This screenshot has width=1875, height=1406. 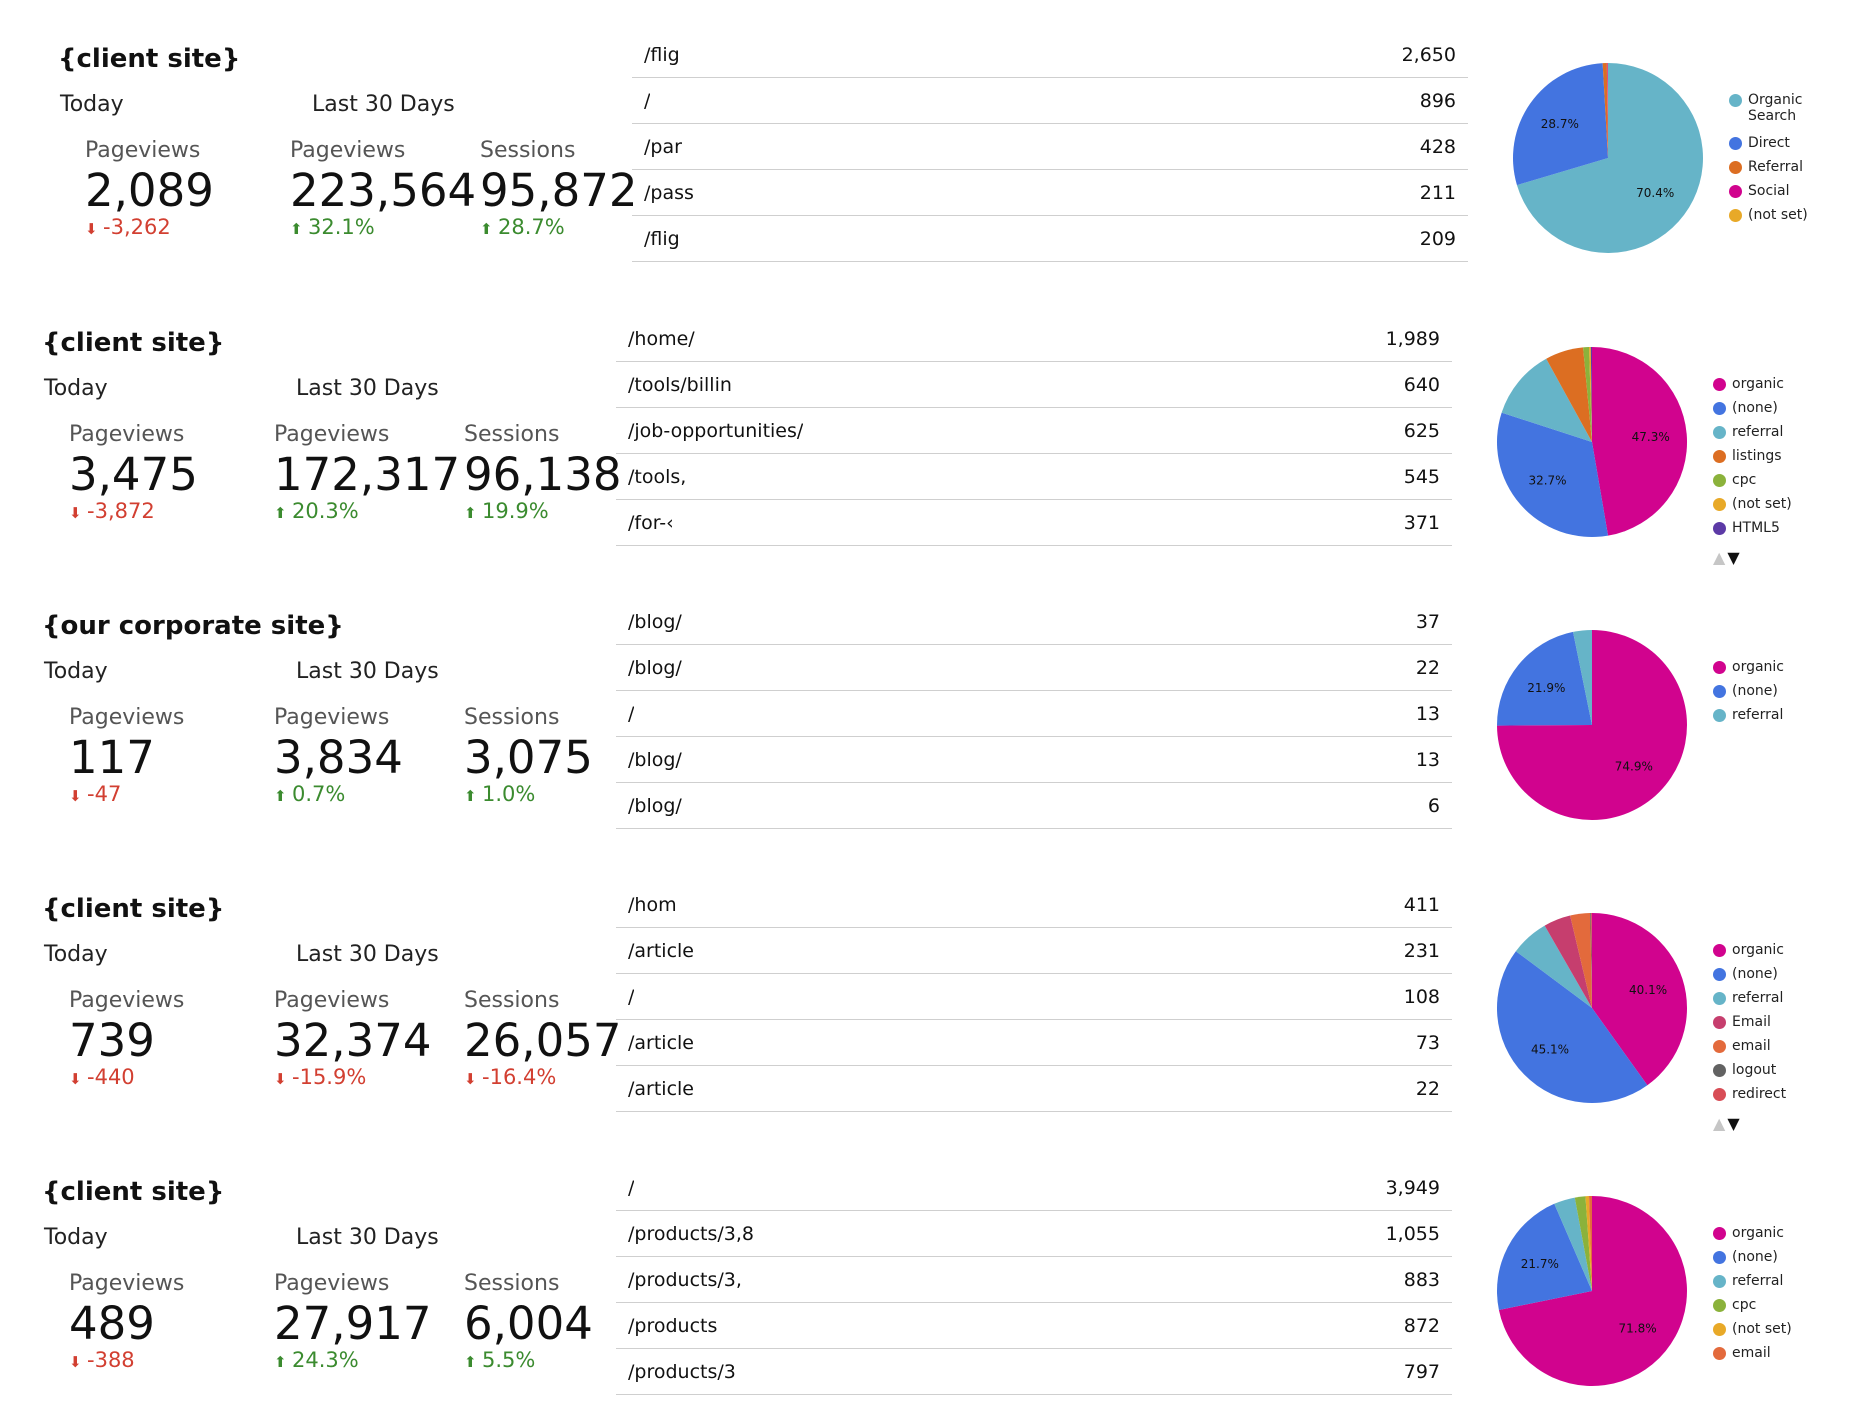 What do you see at coordinates (1768, 113) in the screenshot?
I see `legend-item: Organic Search` at bounding box center [1768, 113].